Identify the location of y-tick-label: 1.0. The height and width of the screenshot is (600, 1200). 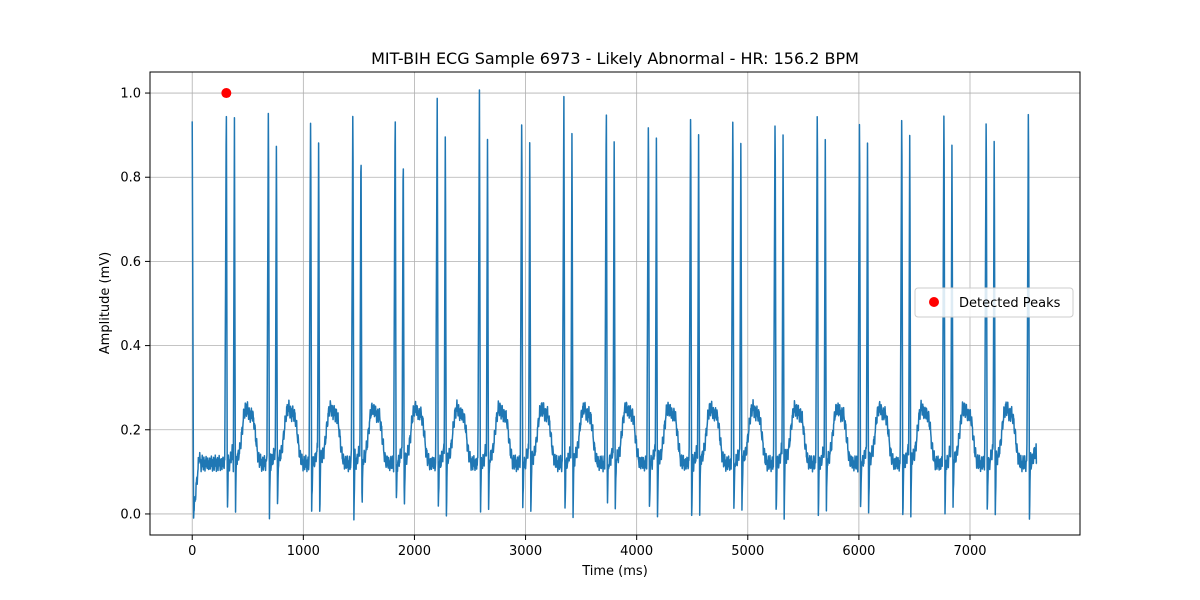
(130, 94).